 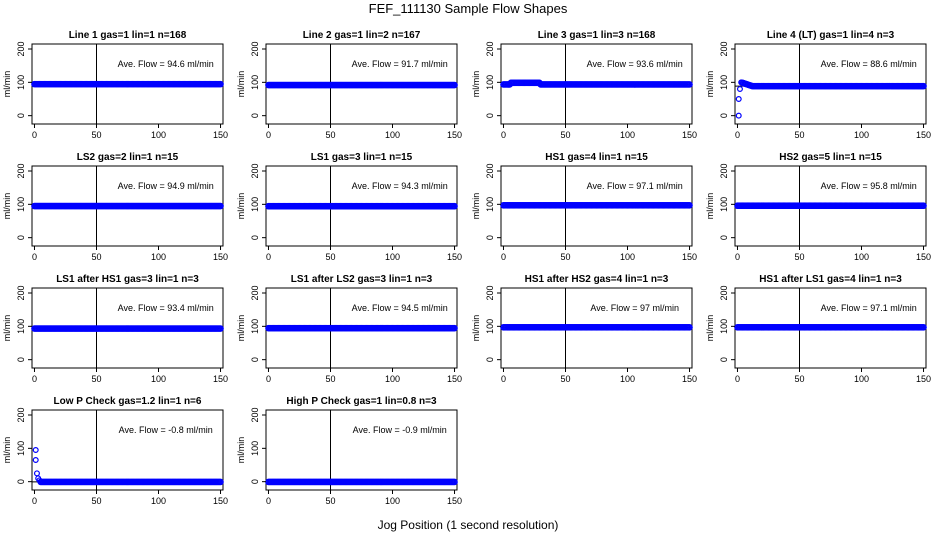 I want to click on panel-title: HS1 gas=4 lin=1 n=15, so click(x=596, y=157).